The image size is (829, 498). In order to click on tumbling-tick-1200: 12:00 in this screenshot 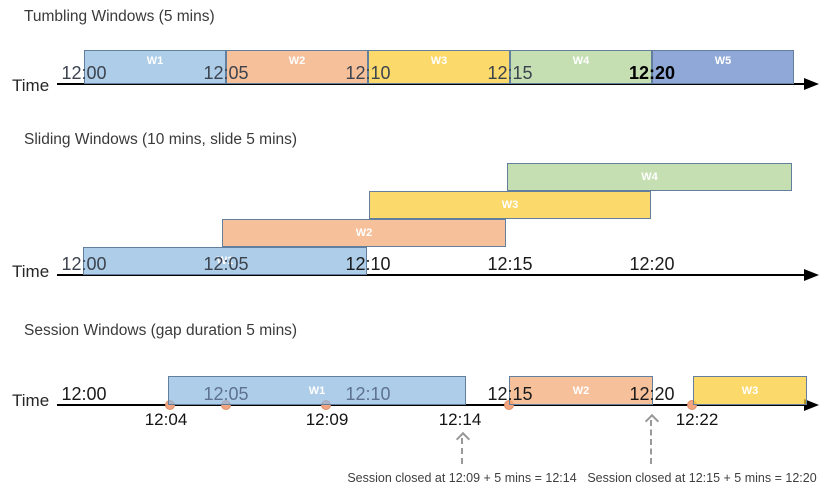, I will do `click(84, 73)`.